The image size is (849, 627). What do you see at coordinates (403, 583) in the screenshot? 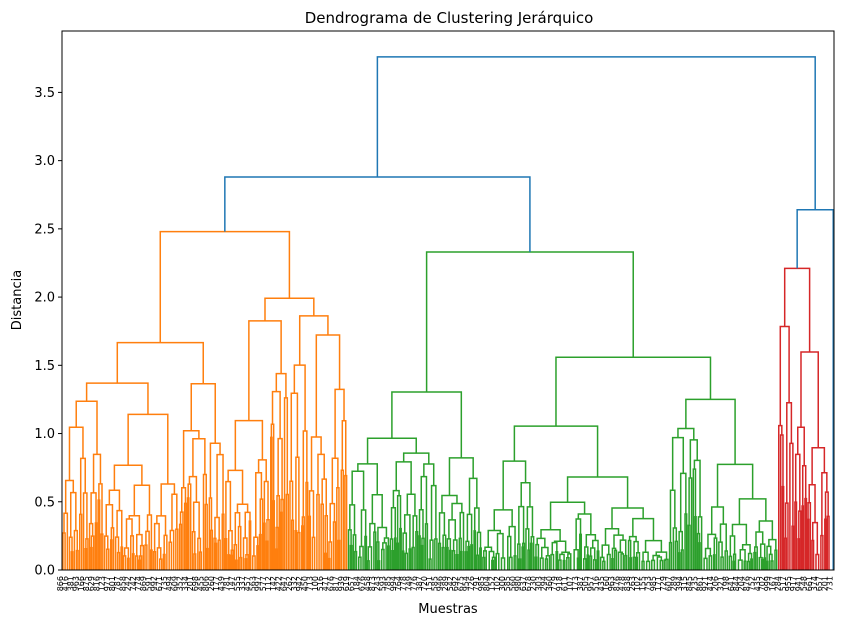
I see `x-tick-label: 778` at bounding box center [403, 583].